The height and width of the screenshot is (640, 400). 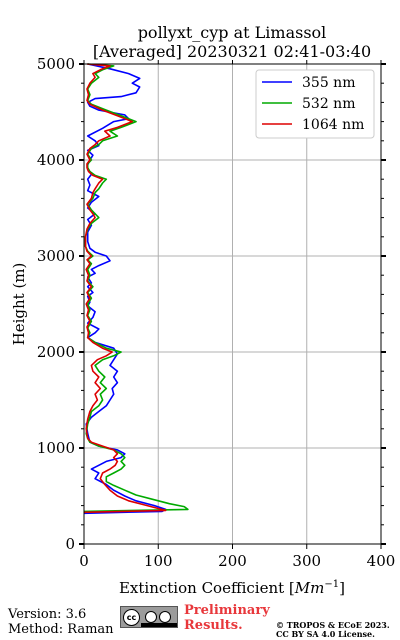 I want to click on copyright-line2: CC BY SA 4.0 License., so click(x=325, y=634).